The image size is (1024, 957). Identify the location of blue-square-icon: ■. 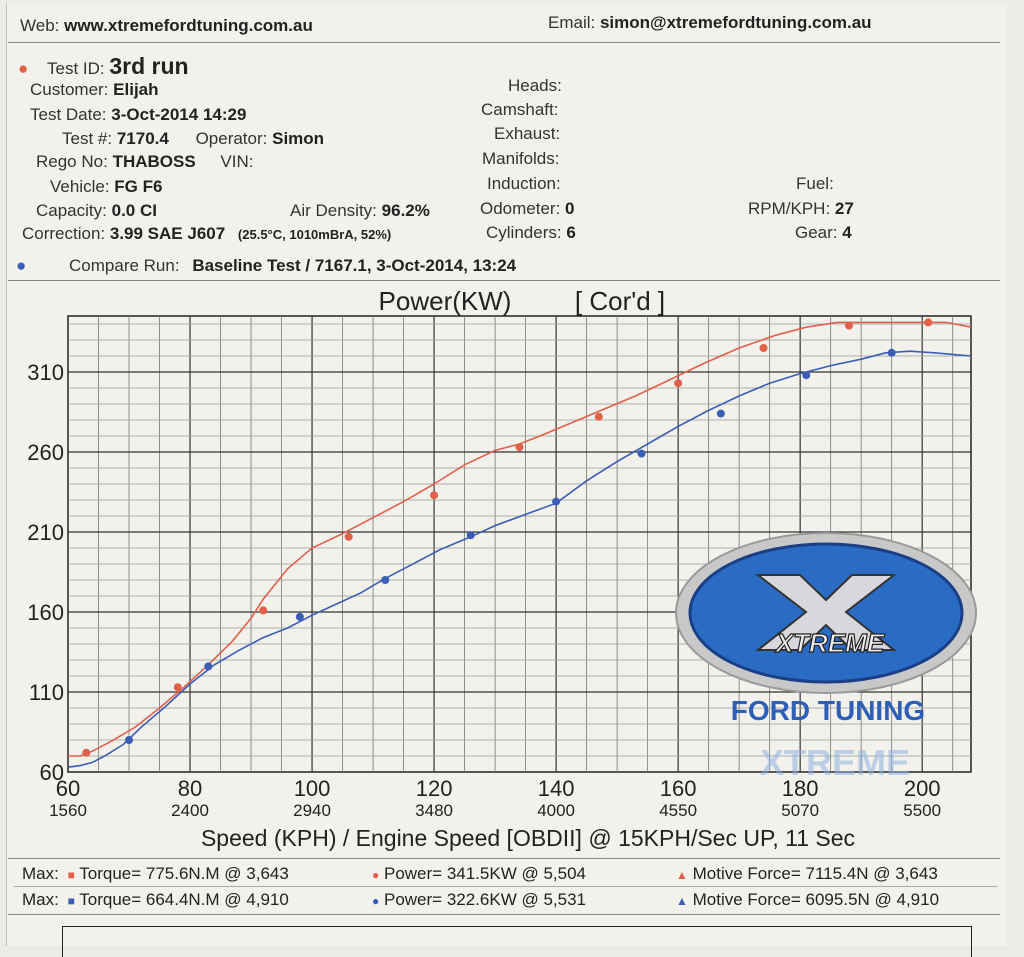
(71, 901).